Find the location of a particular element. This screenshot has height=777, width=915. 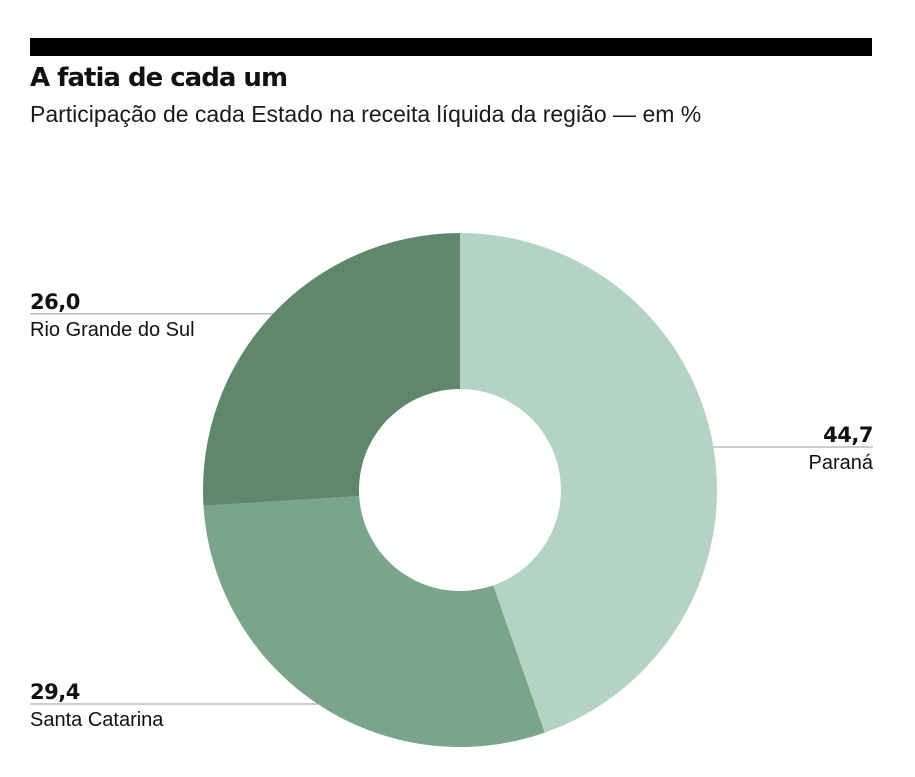

value-label-parana: 44,7 is located at coordinates (848, 435).